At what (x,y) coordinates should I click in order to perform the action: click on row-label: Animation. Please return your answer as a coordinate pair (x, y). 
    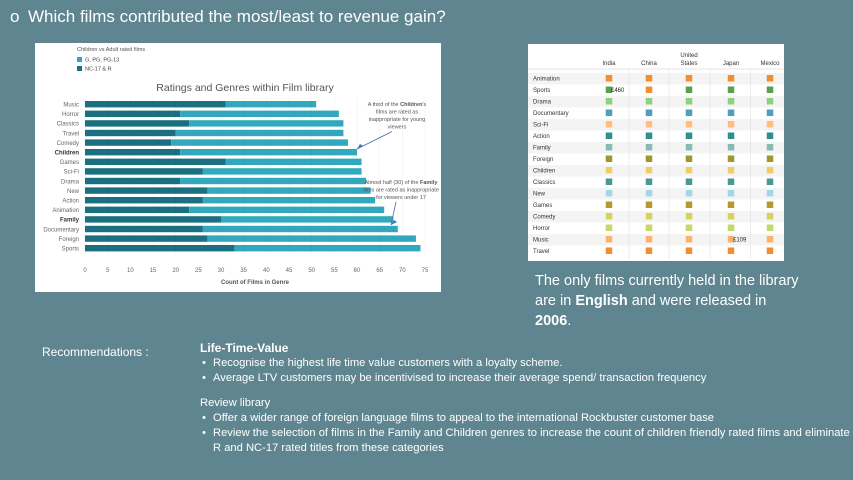
    Looking at the image, I should click on (546, 80).